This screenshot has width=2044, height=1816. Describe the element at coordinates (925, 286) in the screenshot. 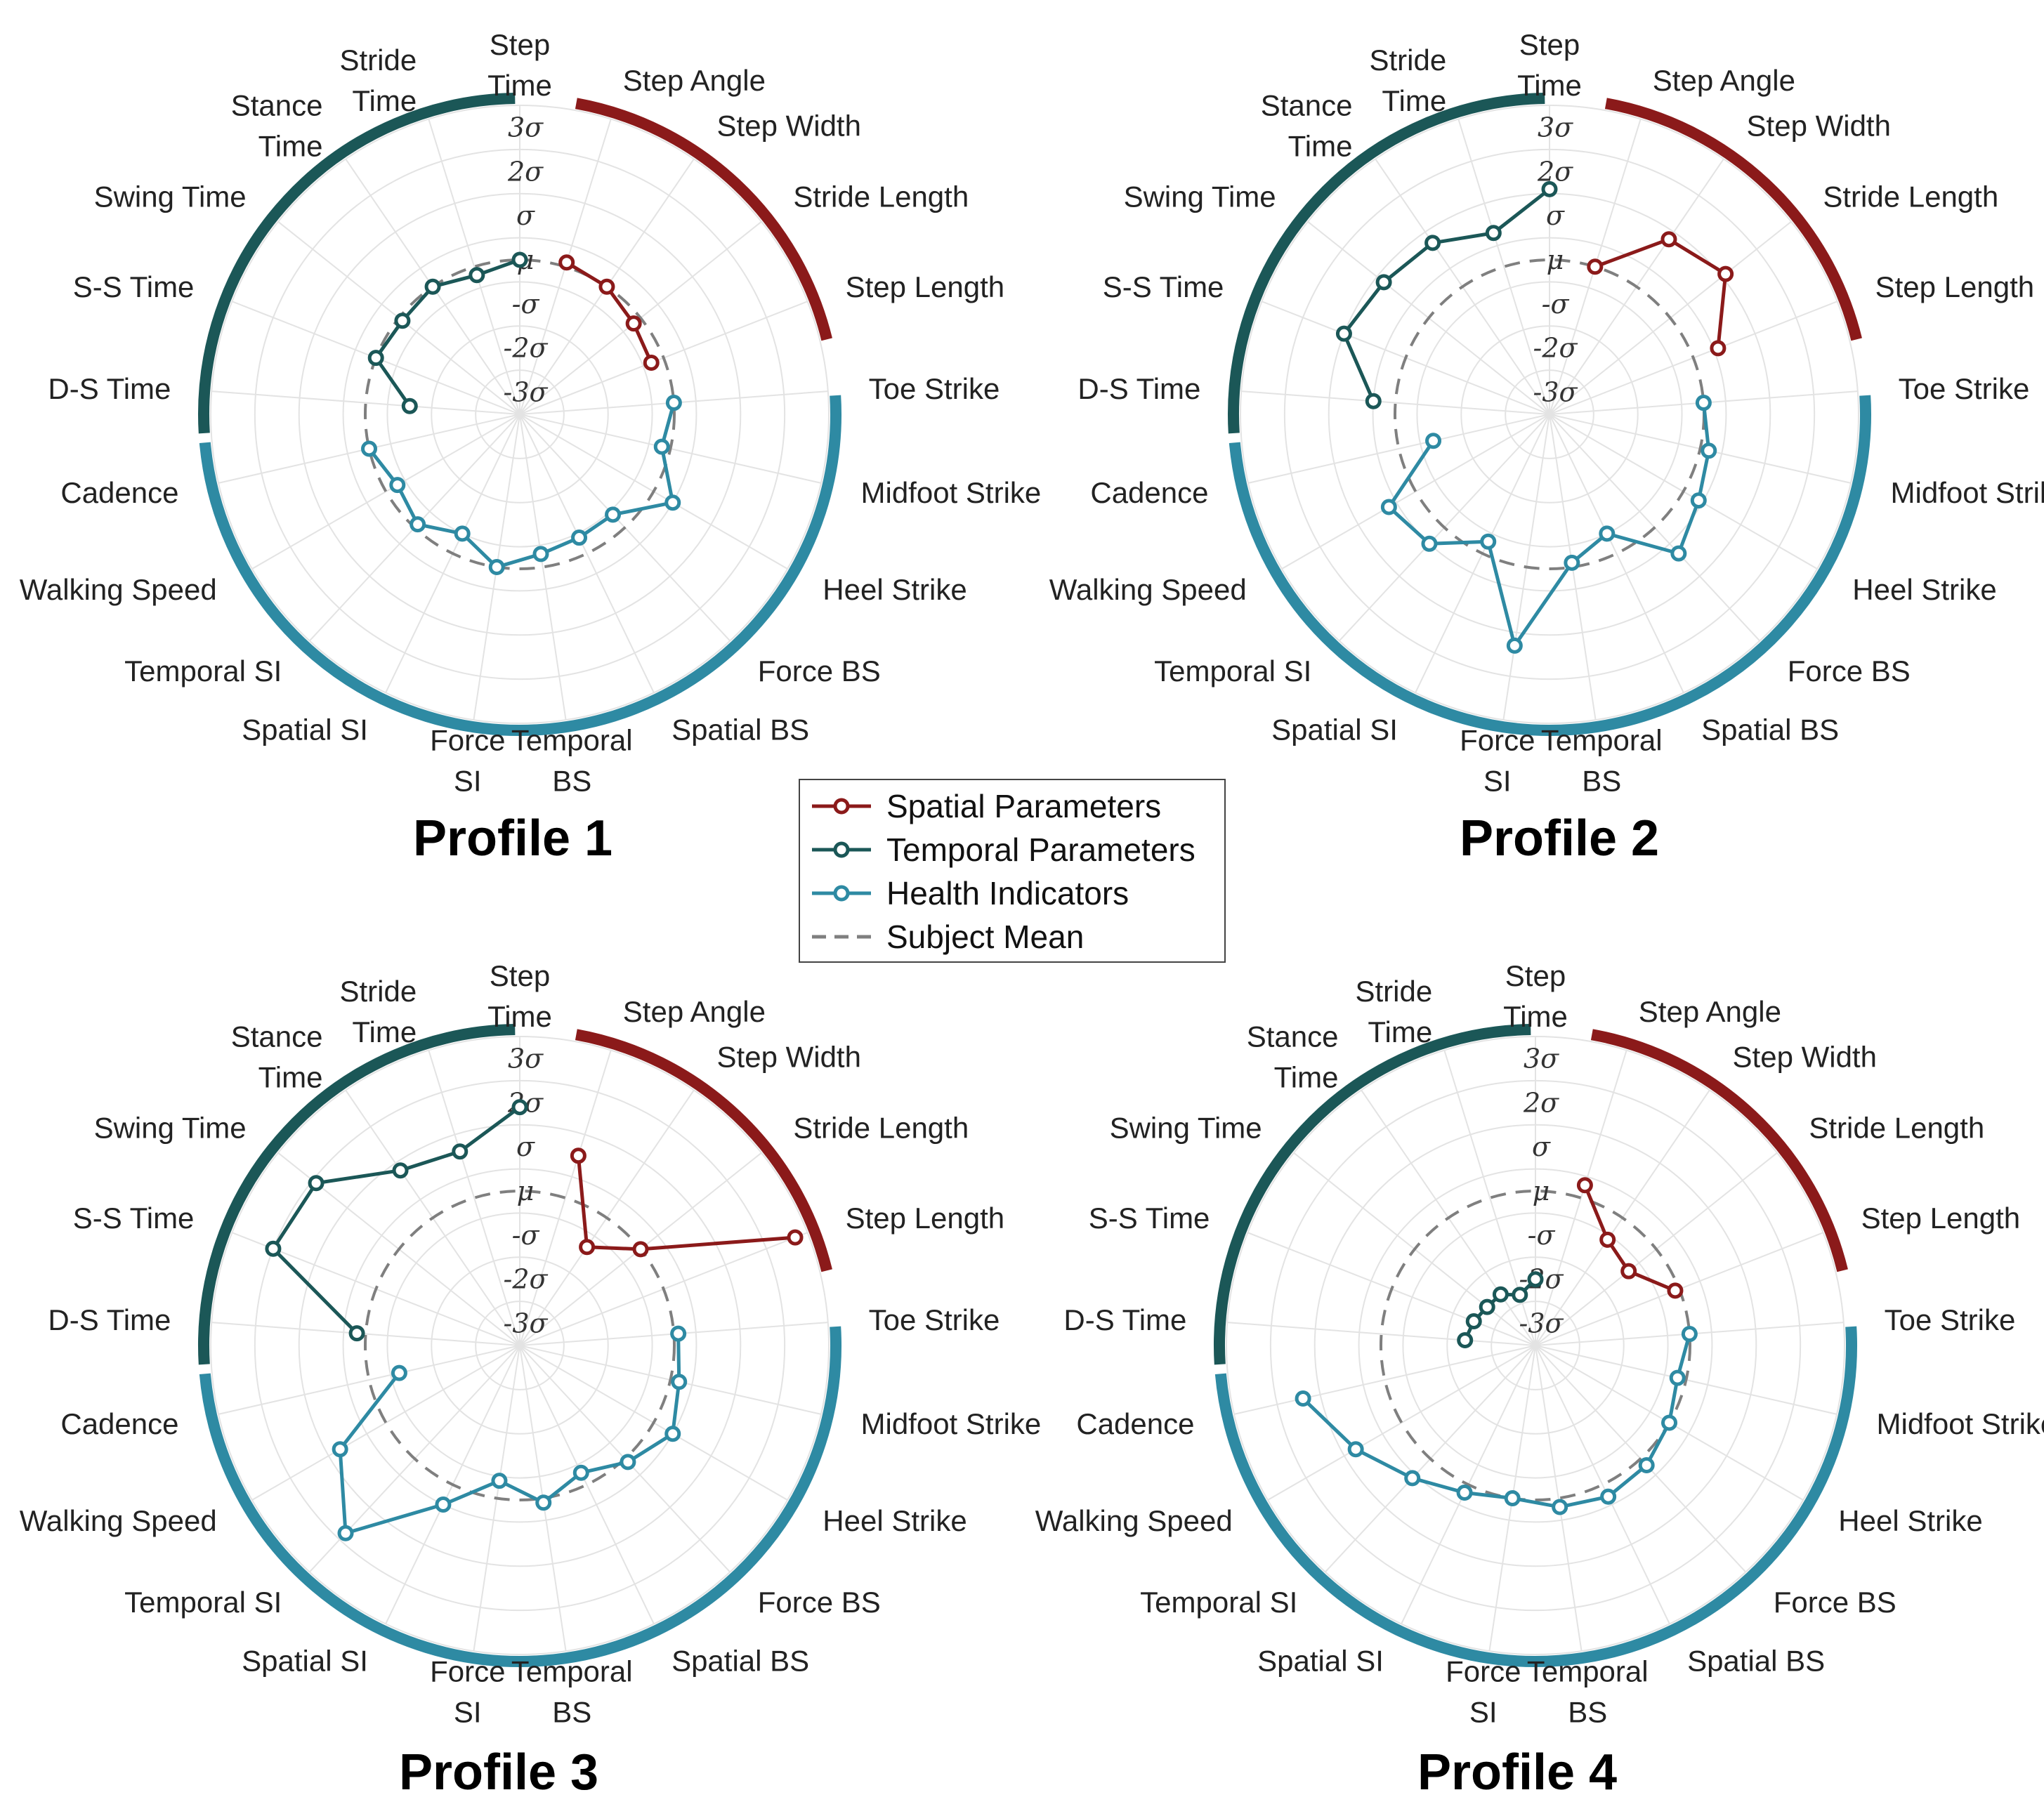

I see `axis-label: Step Length` at that location.